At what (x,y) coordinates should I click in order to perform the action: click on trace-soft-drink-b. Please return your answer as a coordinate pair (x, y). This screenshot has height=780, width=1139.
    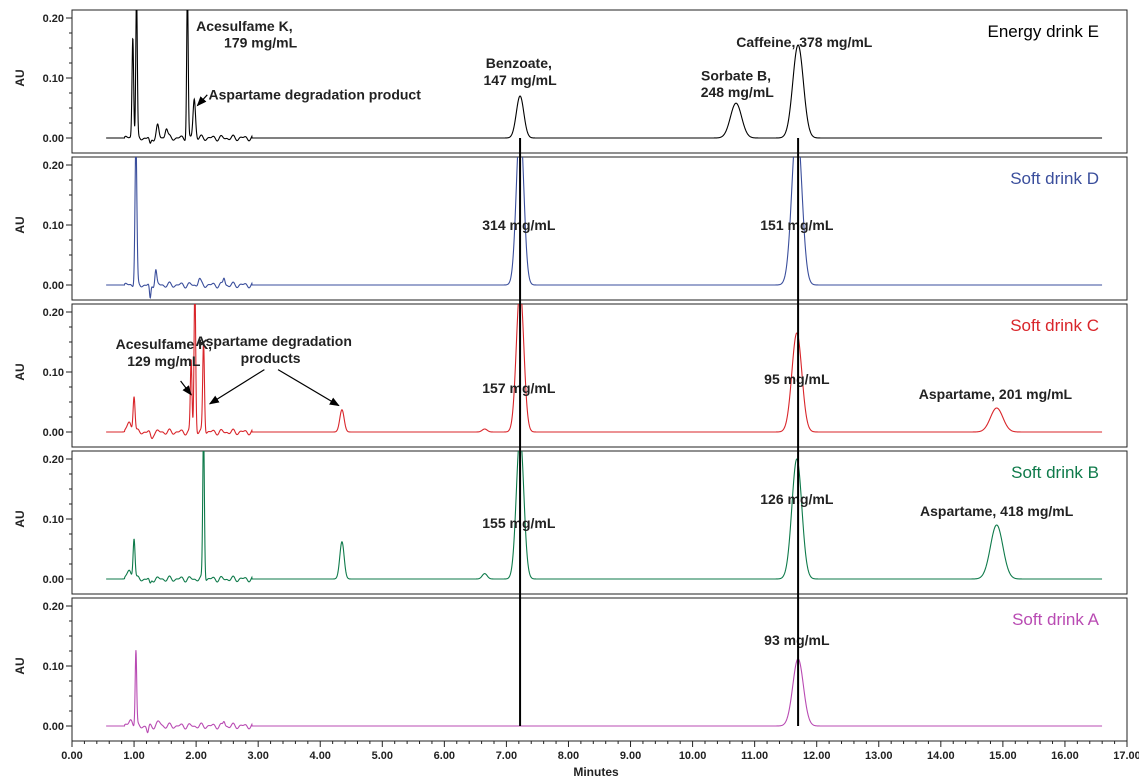
    Looking at the image, I should click on (604, 517).